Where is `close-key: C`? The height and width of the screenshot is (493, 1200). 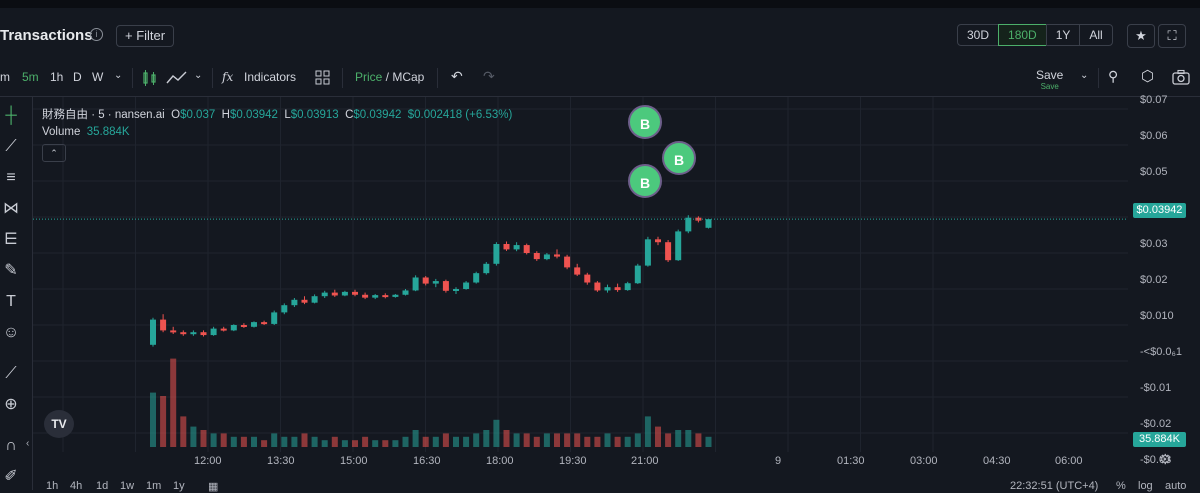
close-key: C is located at coordinates (349, 115).